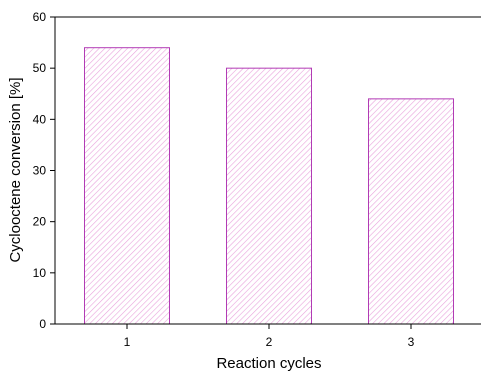  Describe the element at coordinates (268, 363) in the screenshot. I see `x-axis-title: Reaction cycles` at that location.